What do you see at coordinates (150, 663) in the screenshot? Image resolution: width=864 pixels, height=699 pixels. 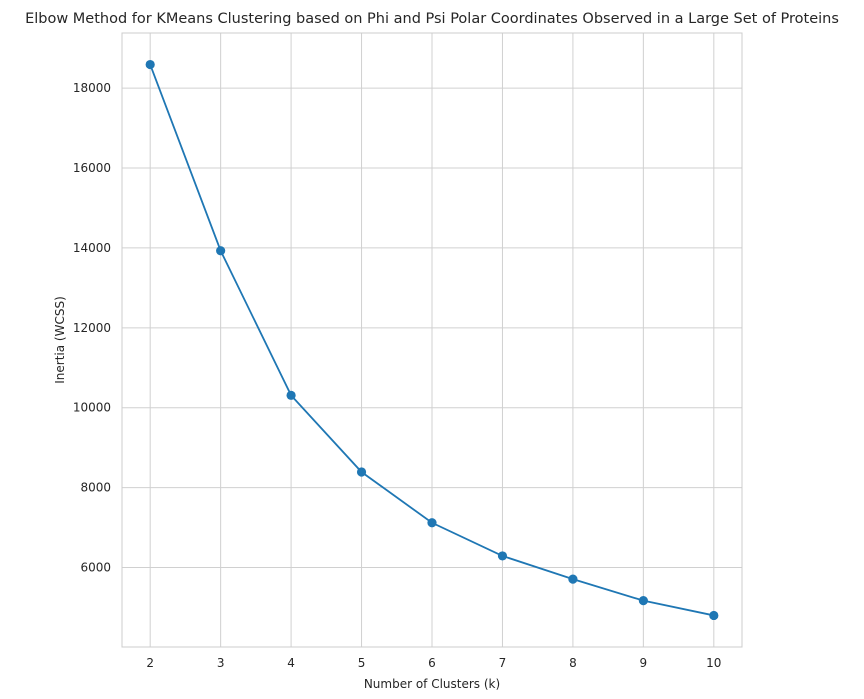 I see `x-tick-label: 2` at bounding box center [150, 663].